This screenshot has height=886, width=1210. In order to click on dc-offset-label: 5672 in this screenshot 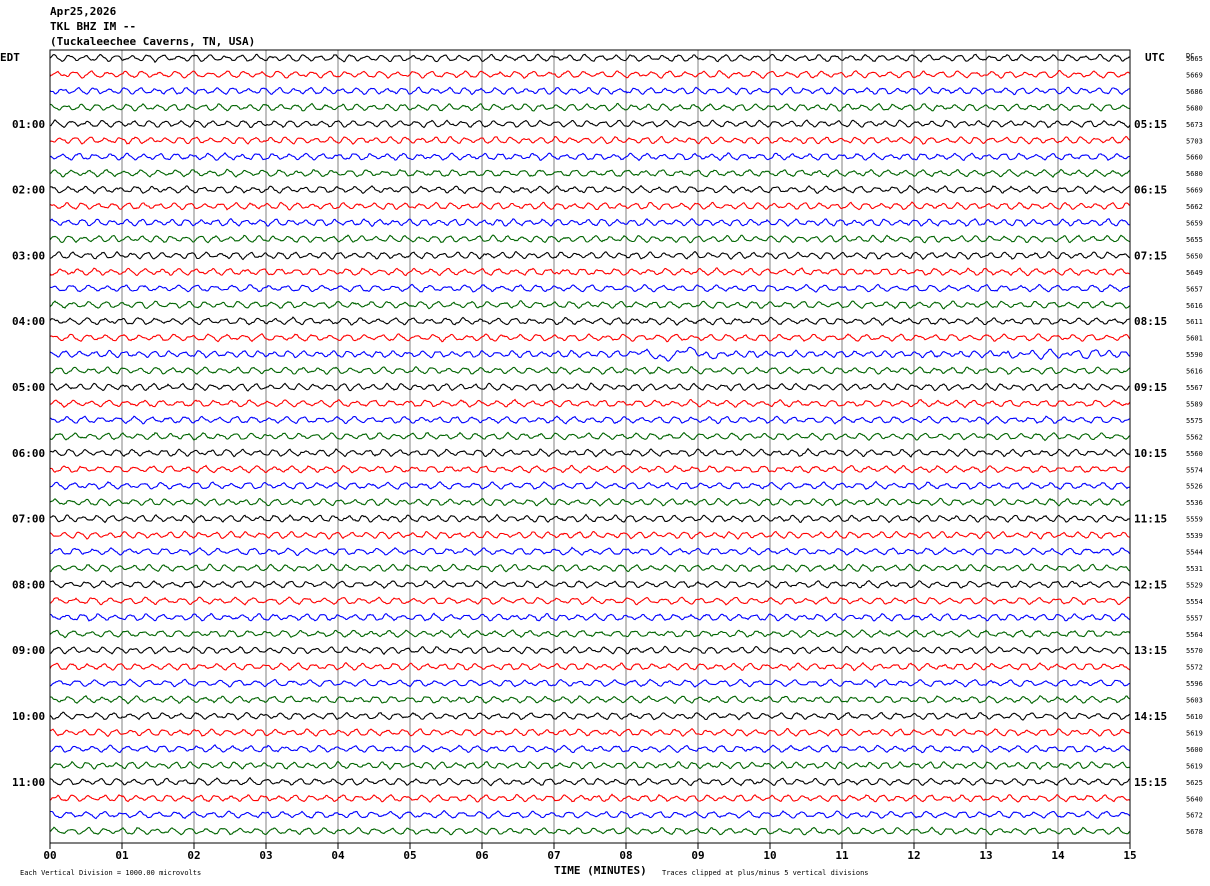, I will do `click(1194, 816)`.